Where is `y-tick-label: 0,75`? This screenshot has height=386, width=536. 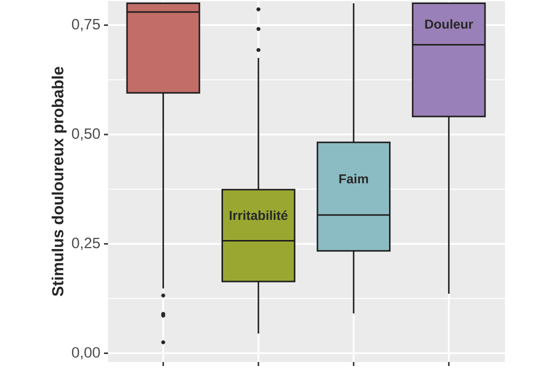
y-tick-label: 0,75 is located at coordinates (86, 25).